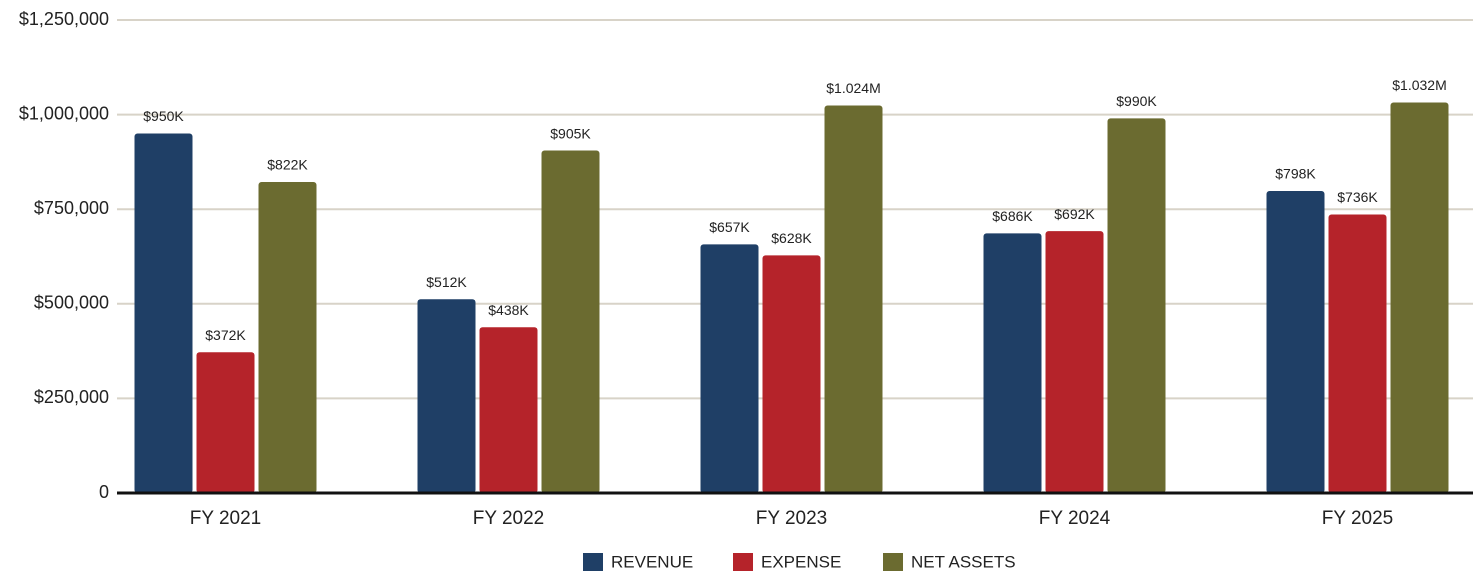 The image size is (1473, 571). I want to click on x-tick-label: FY 2023, so click(791, 518).